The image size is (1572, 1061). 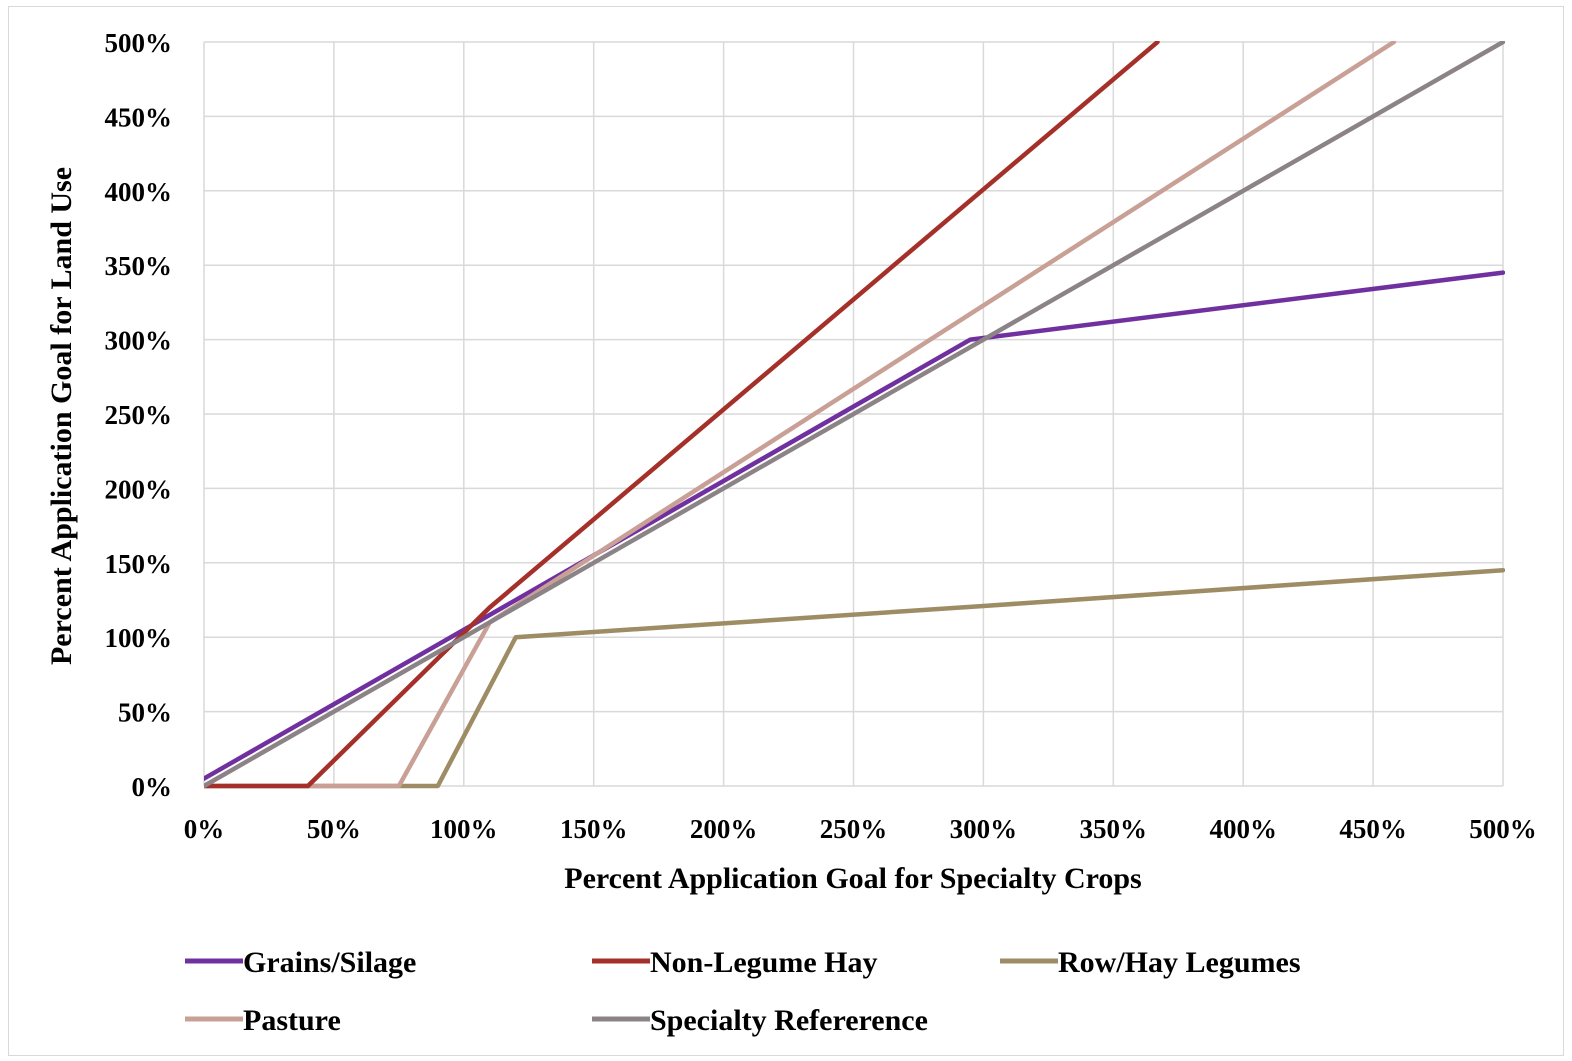 What do you see at coordinates (61, 416) in the screenshot?
I see `y-axis-title: Percent Application Goal for Land Use` at bounding box center [61, 416].